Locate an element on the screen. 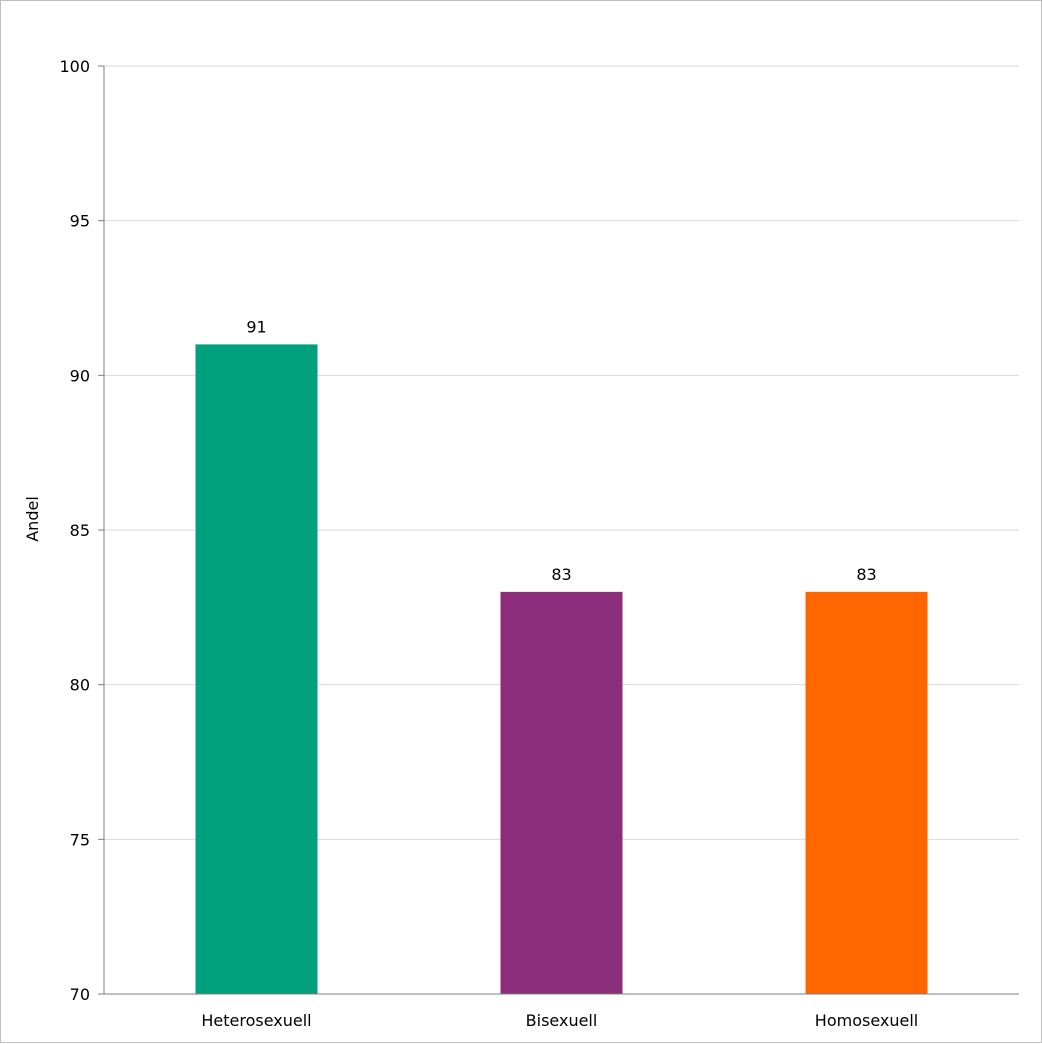 The height and width of the screenshot is (1044, 1042). data-label: 91 is located at coordinates (256, 326).